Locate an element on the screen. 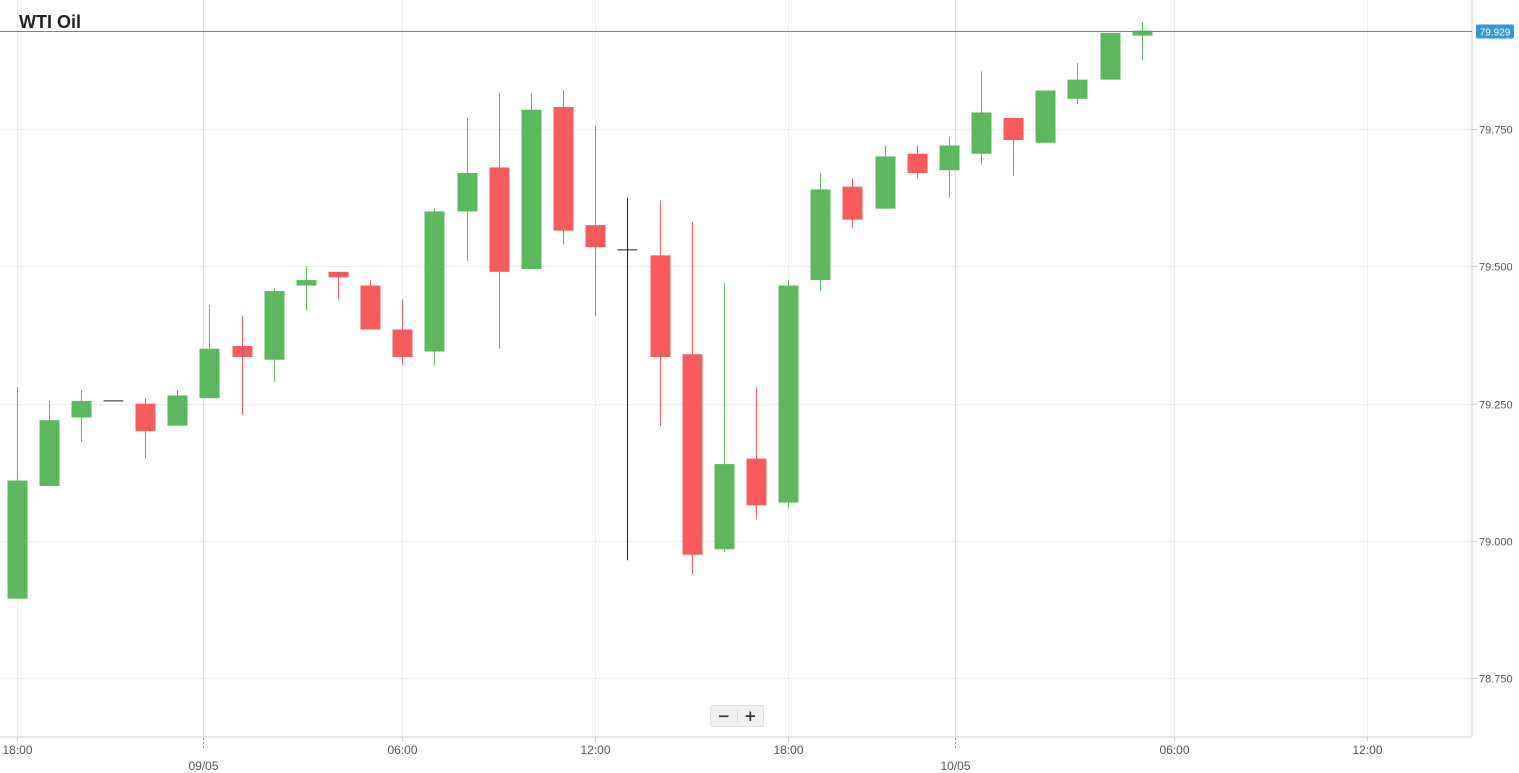 The height and width of the screenshot is (773, 1519). current-price-label: 79.929 is located at coordinates (1495, 33).